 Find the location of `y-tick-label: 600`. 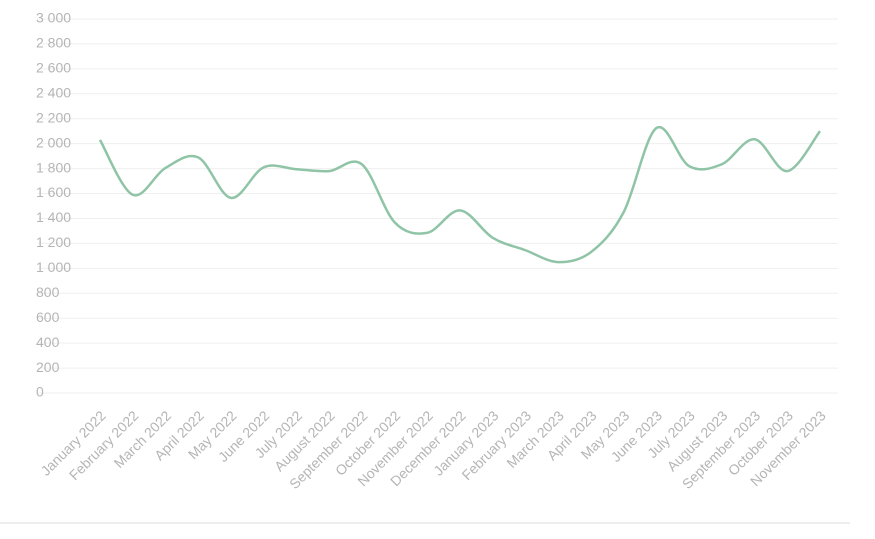

y-tick-label: 600 is located at coordinates (48, 317).